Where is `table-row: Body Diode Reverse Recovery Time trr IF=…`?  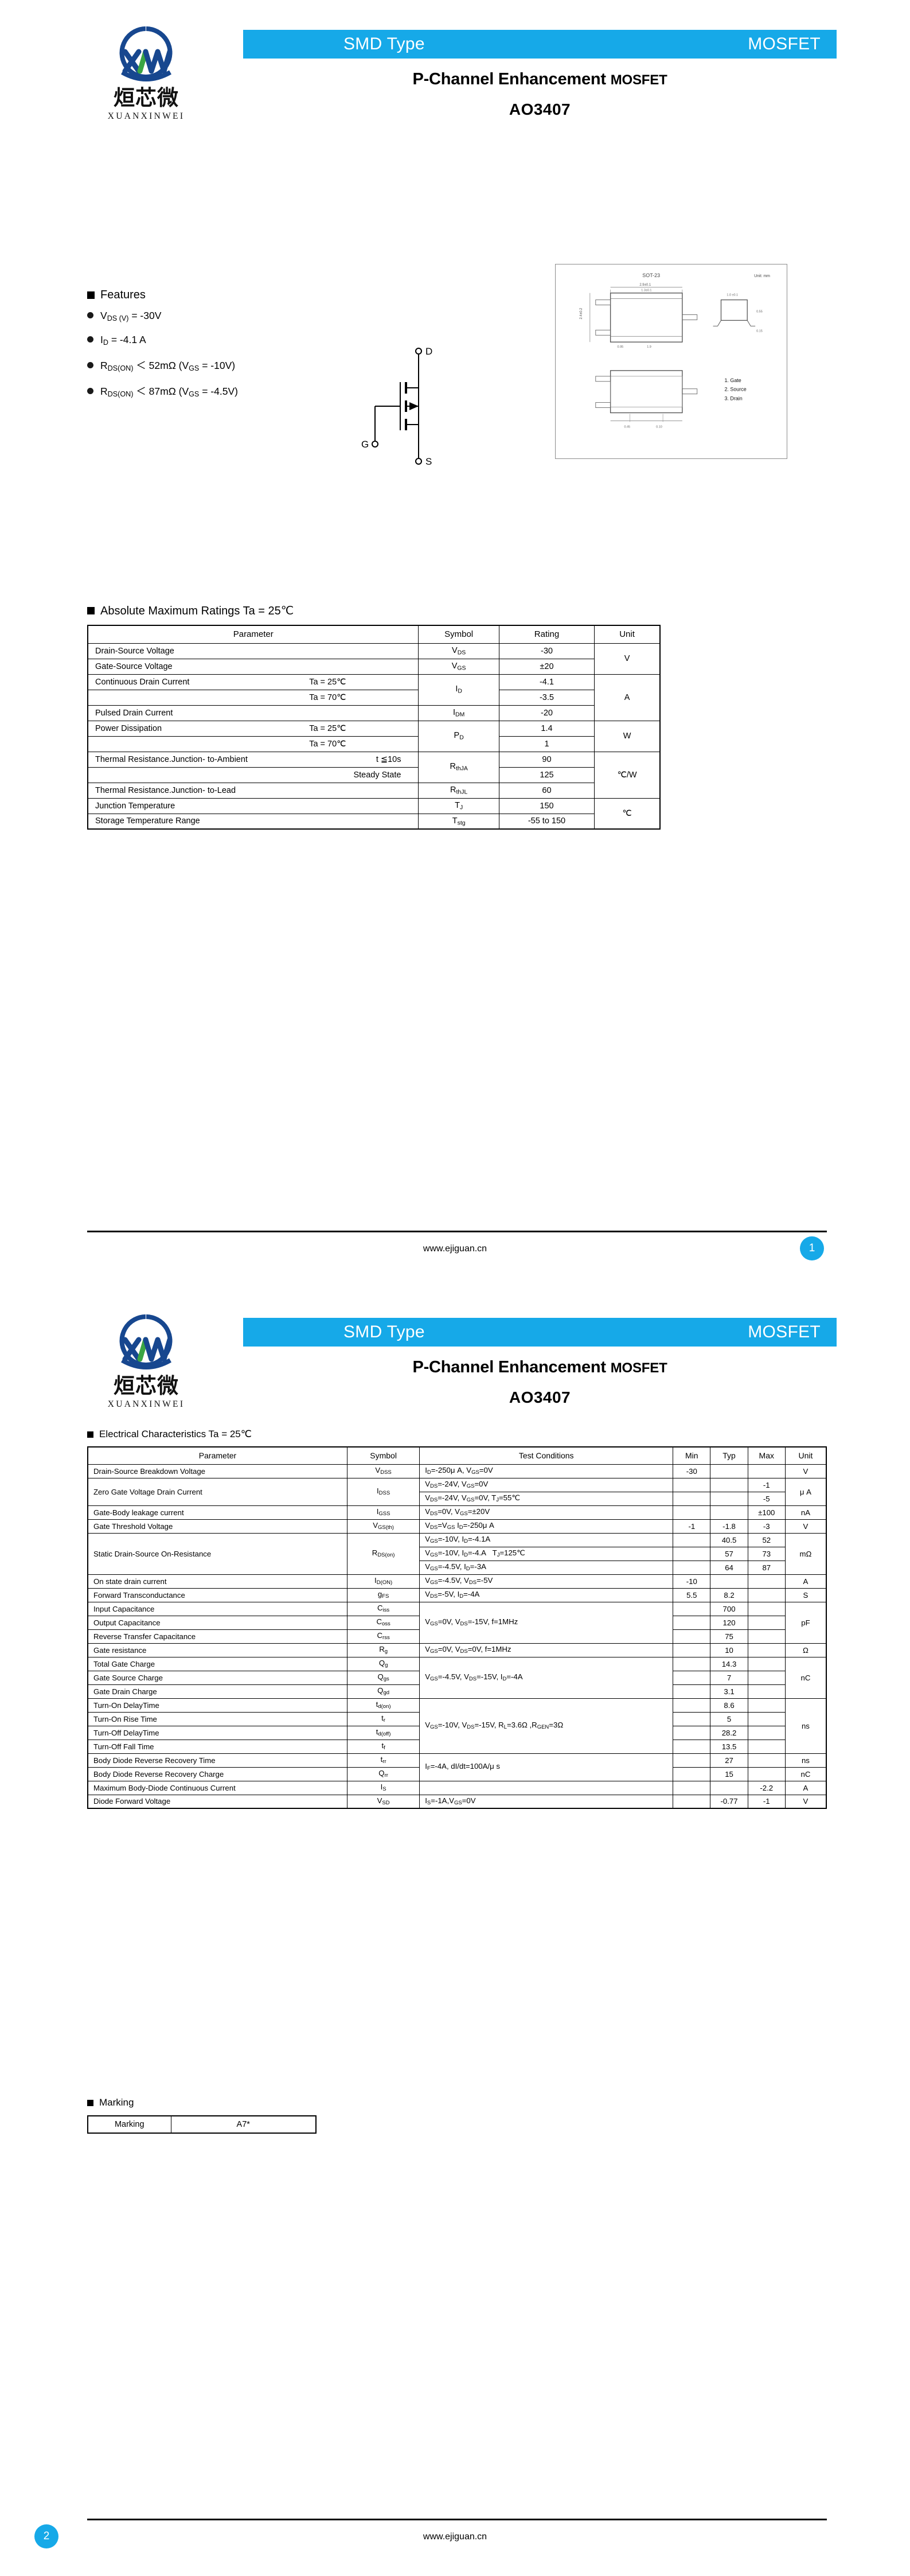 table-row: Body Diode Reverse Recovery Time trr IF=… is located at coordinates (457, 1767).